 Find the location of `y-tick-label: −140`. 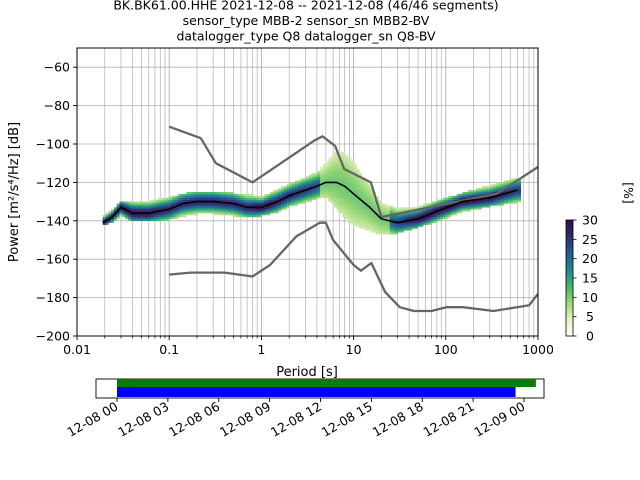

y-tick-label: −140 is located at coordinates (53, 220).